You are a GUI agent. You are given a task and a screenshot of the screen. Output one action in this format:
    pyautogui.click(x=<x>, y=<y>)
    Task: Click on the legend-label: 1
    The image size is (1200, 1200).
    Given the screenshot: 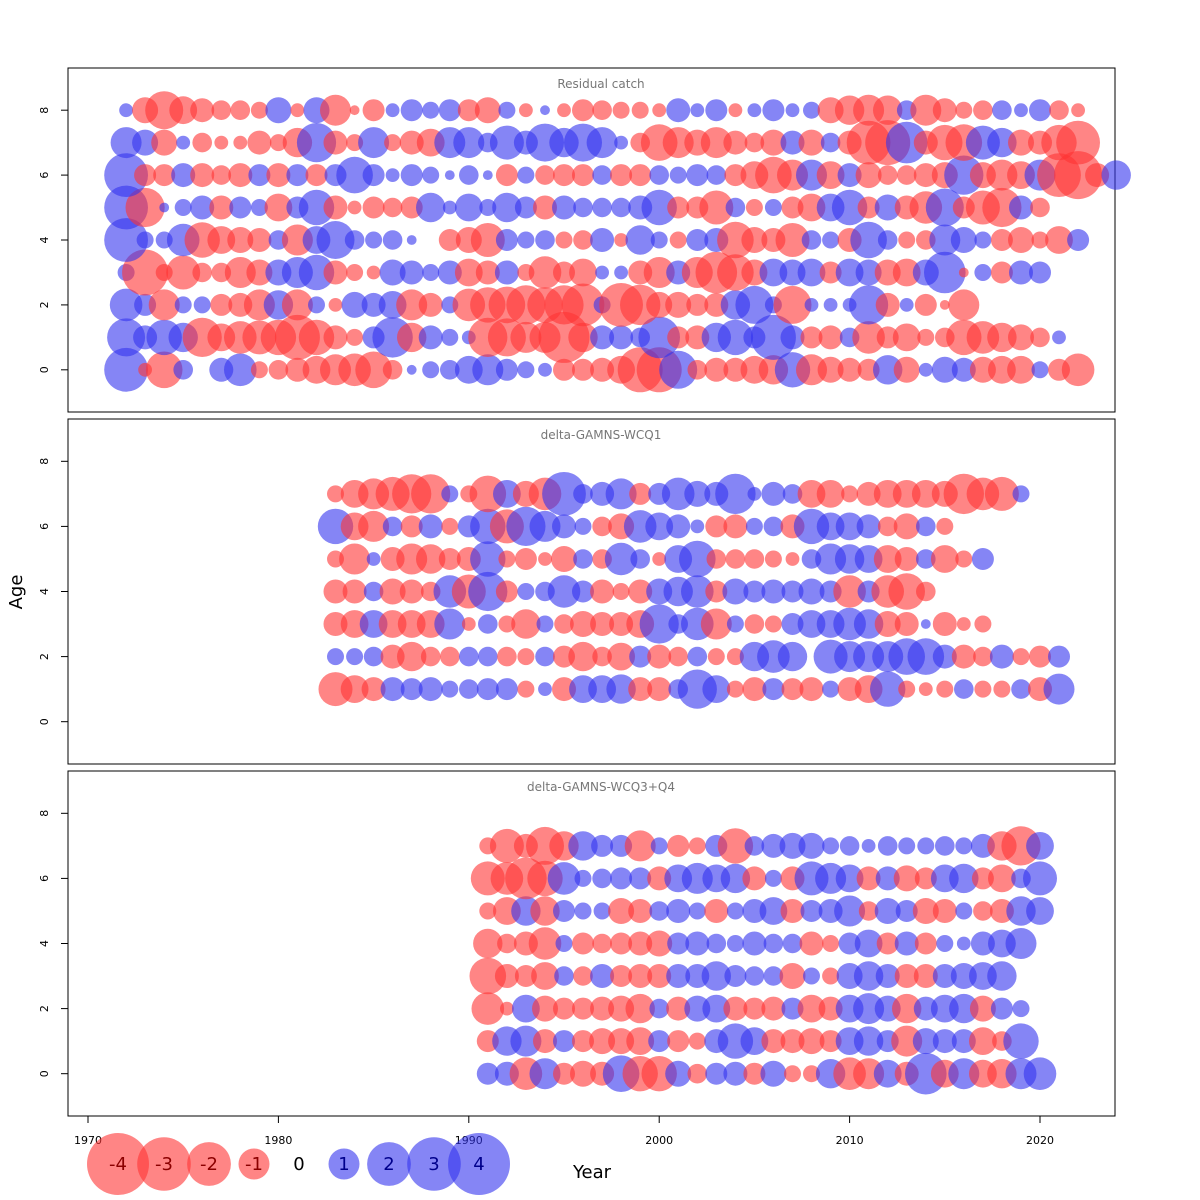 What is the action you would take?
    pyautogui.click(x=343, y=1164)
    